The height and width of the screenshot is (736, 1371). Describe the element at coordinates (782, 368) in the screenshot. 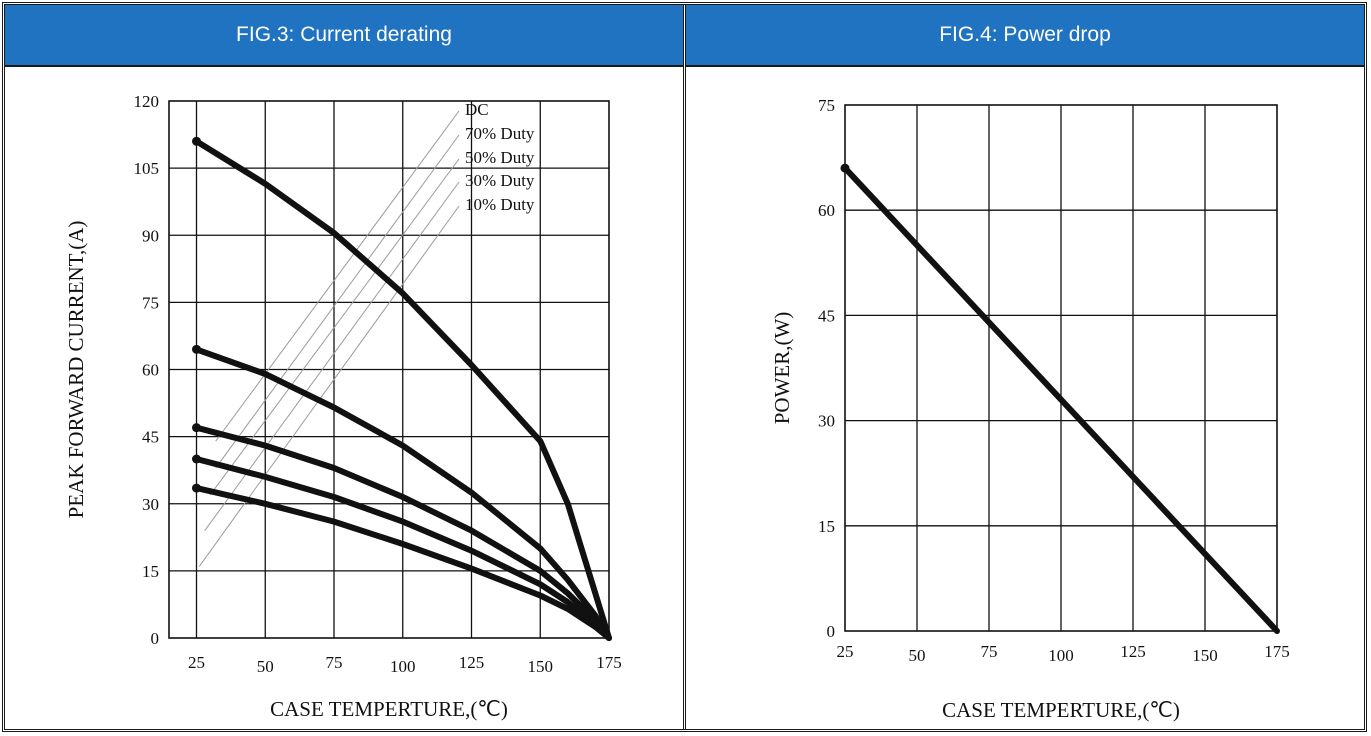

I see `y-axis-label: POWER,(W)` at that location.